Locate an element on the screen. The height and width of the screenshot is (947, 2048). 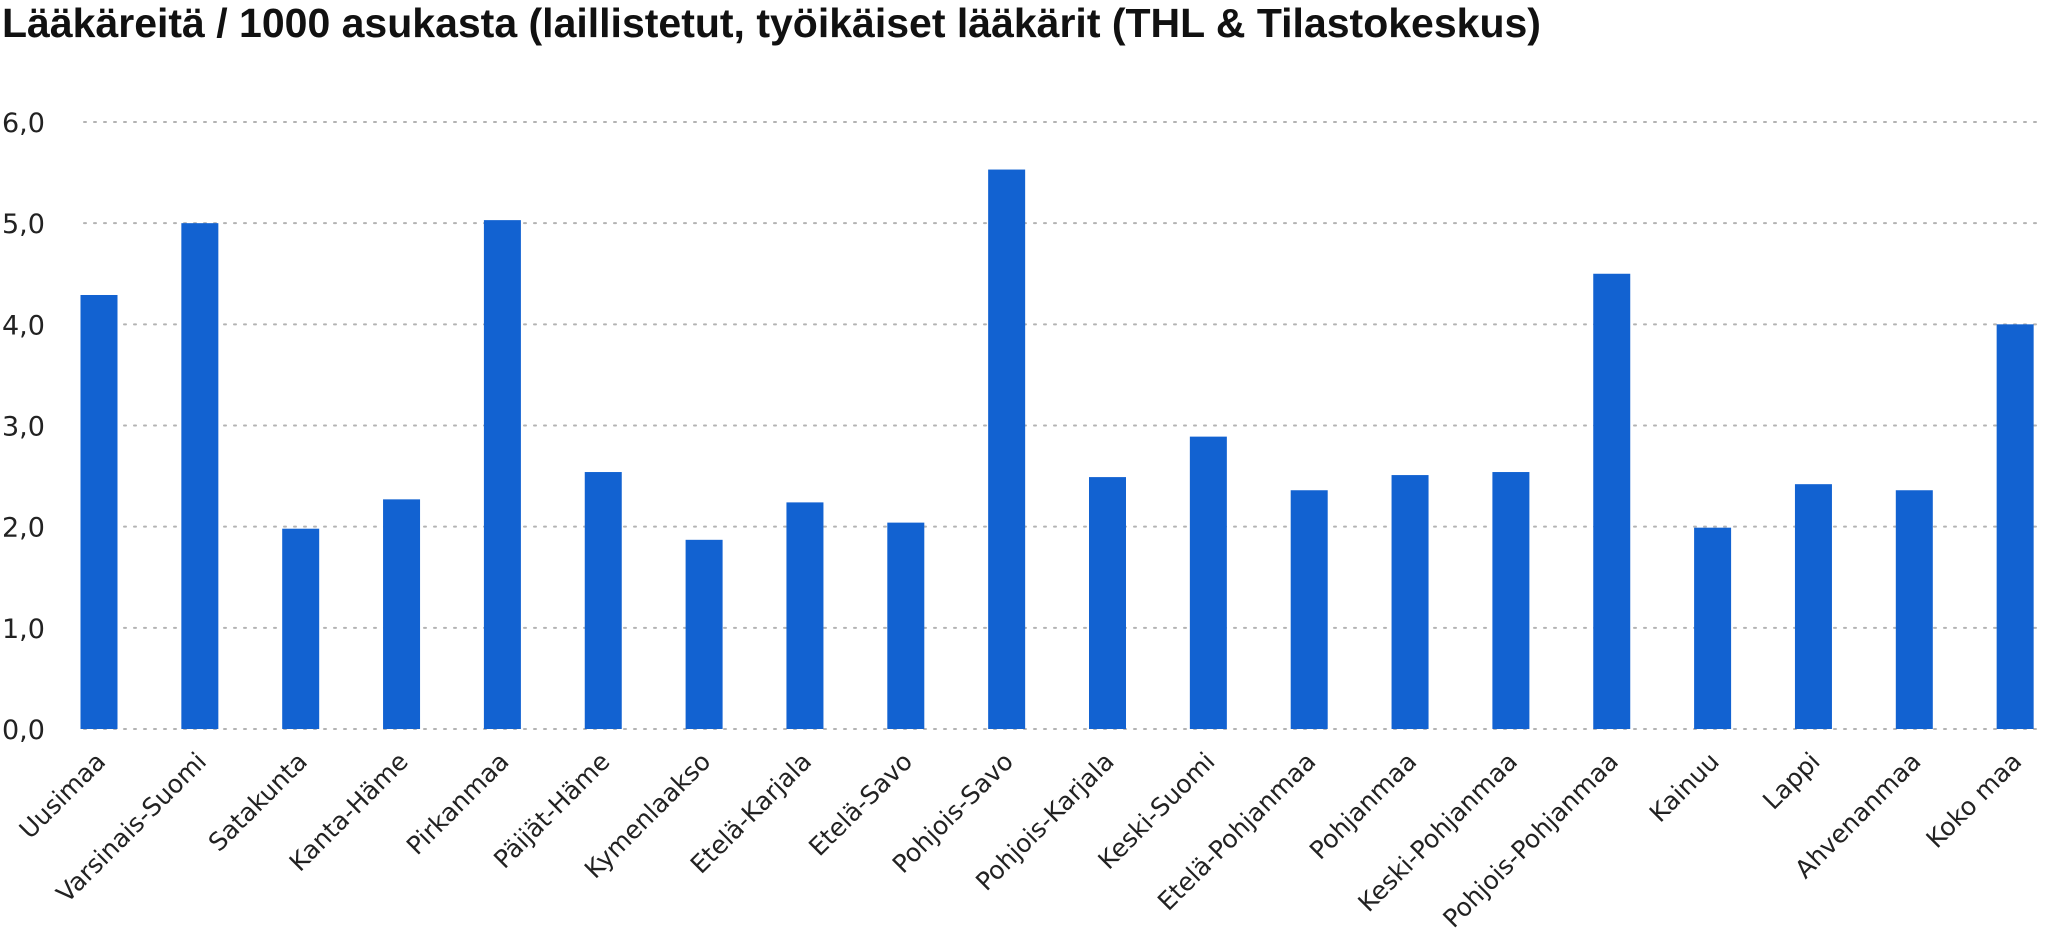
x-tick-label: Satakunta is located at coordinates (258, 802).